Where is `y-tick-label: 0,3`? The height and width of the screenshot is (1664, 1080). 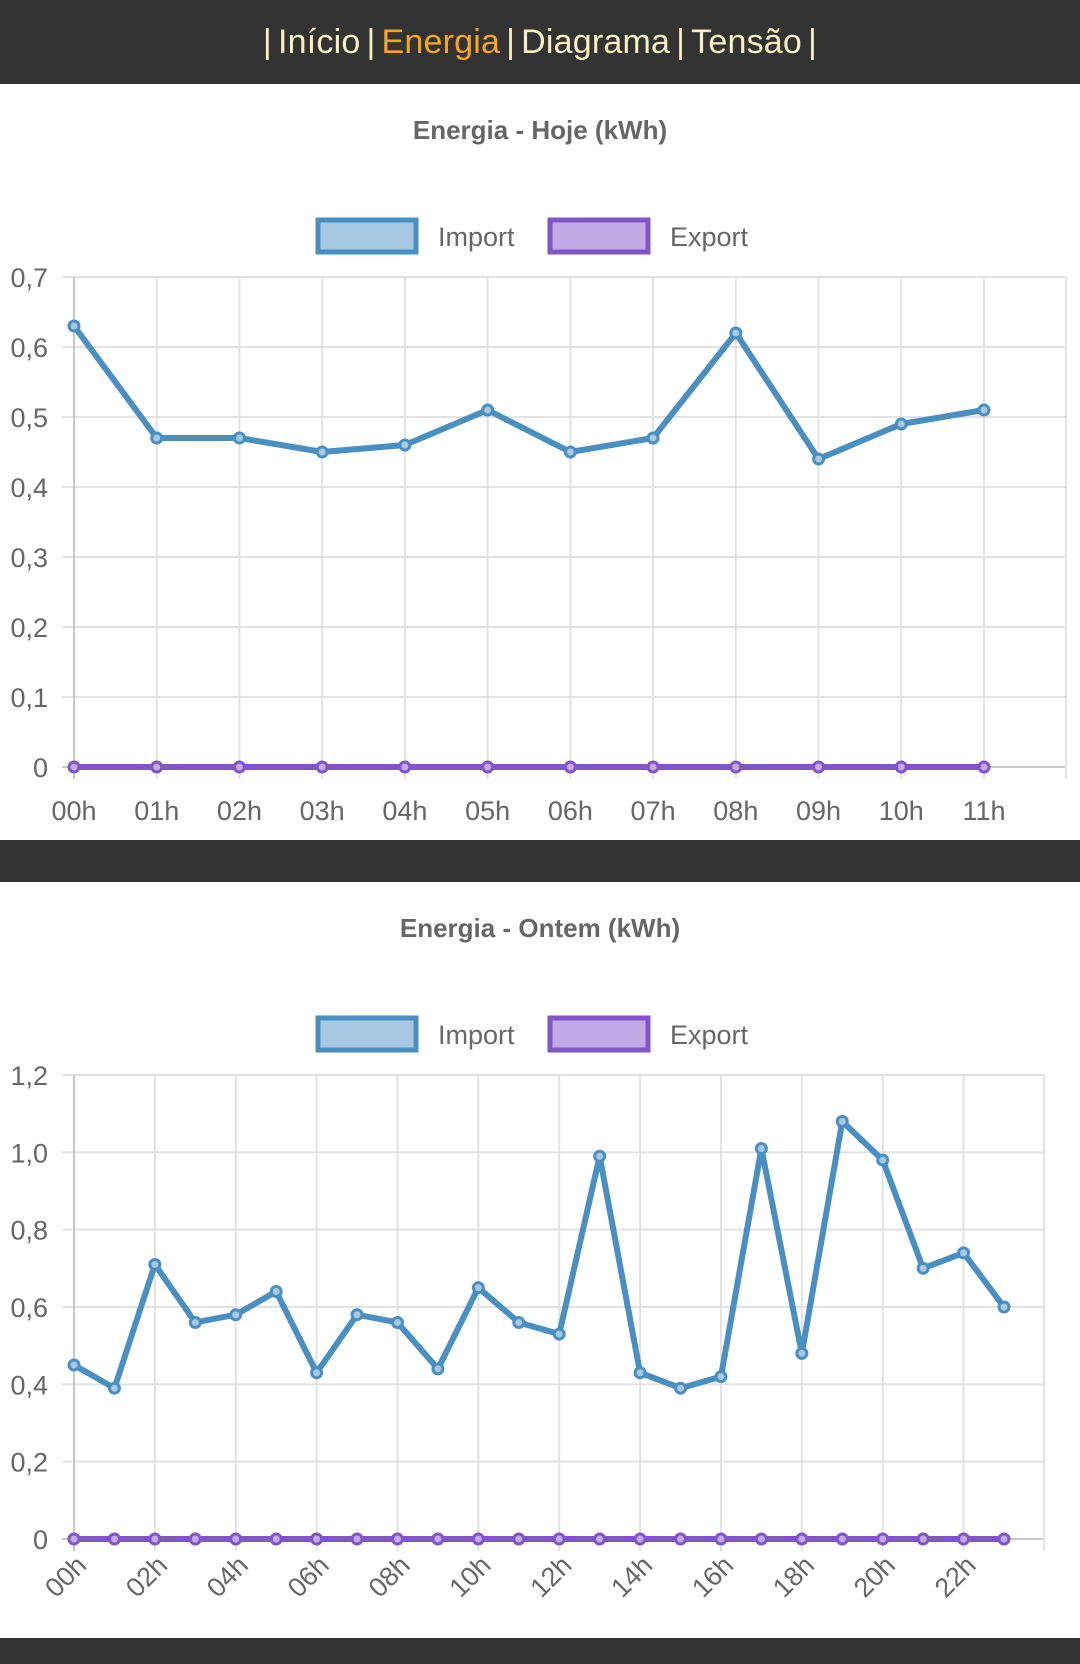 y-tick-label: 0,3 is located at coordinates (29, 558).